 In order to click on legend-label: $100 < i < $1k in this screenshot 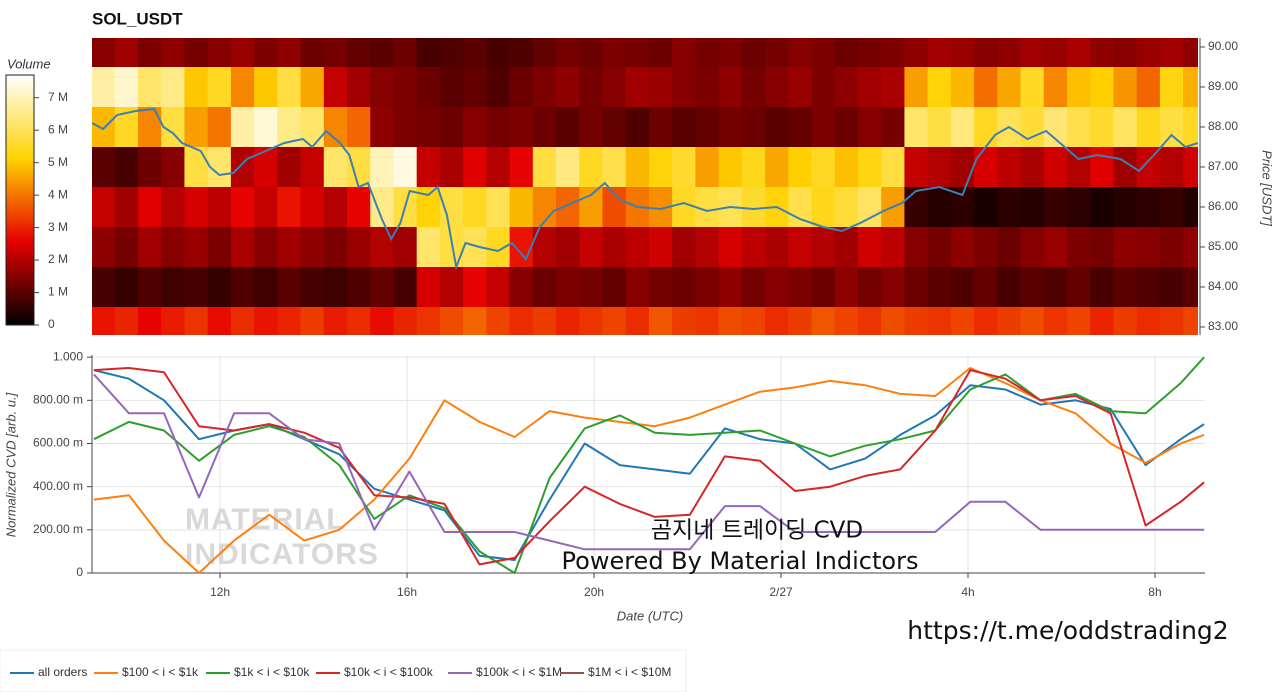, I will do `click(160, 672)`.